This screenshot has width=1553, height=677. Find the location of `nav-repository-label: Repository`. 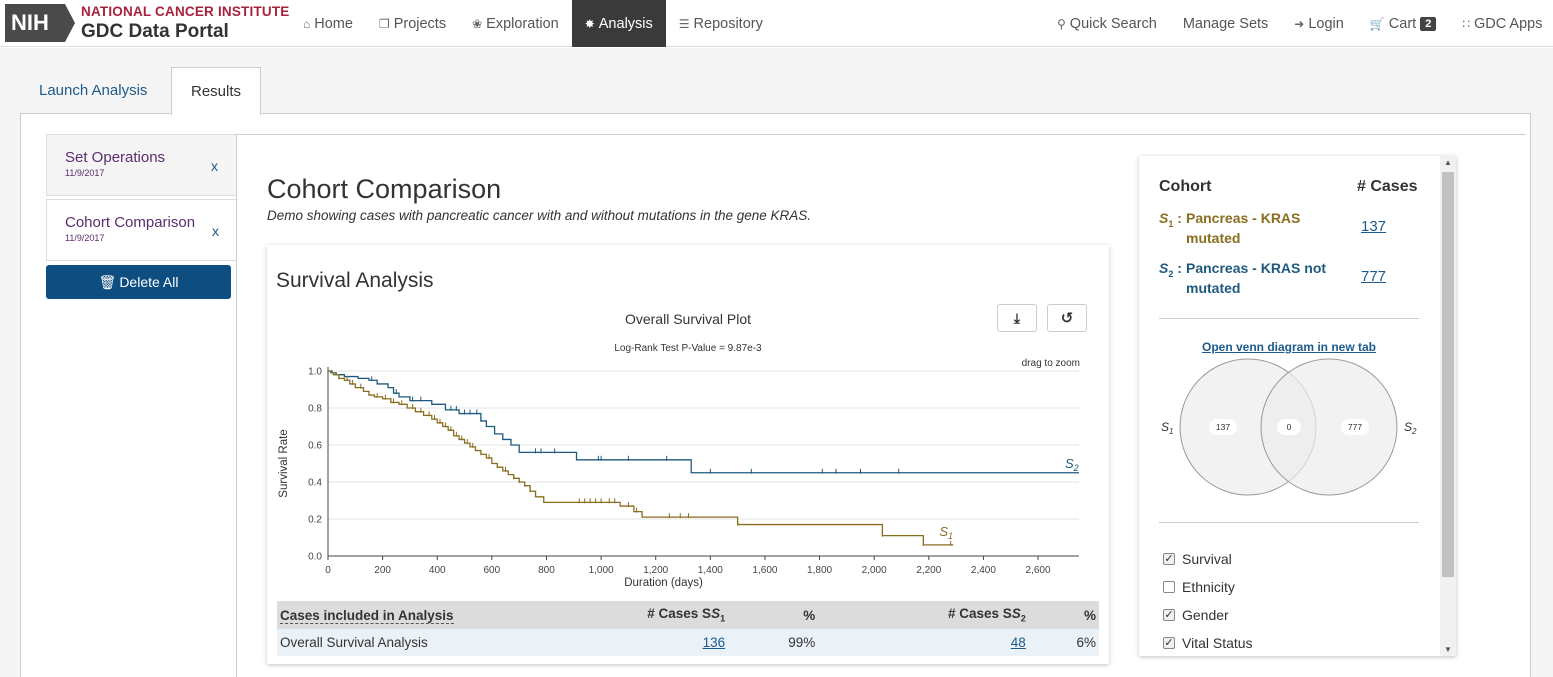

nav-repository-label: Repository is located at coordinates (728, 23).